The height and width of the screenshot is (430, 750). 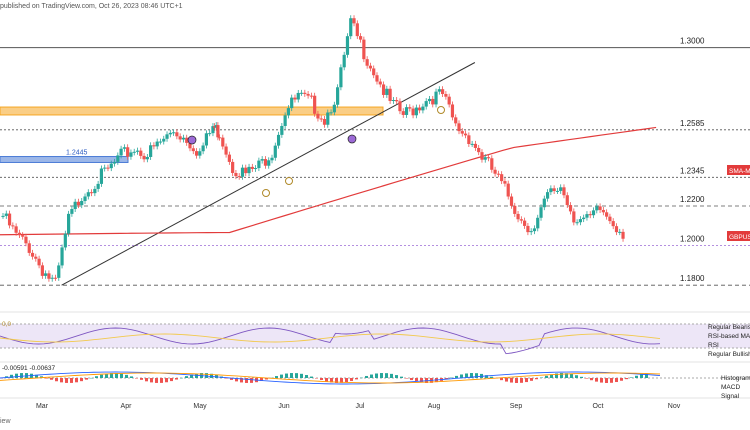 I want to click on rsi-right-label-2: RSI, so click(x=713, y=345).